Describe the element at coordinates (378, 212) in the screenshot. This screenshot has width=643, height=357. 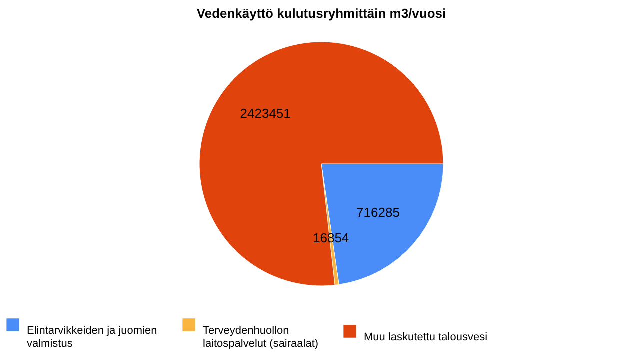
I see `data-label: 716285` at that location.